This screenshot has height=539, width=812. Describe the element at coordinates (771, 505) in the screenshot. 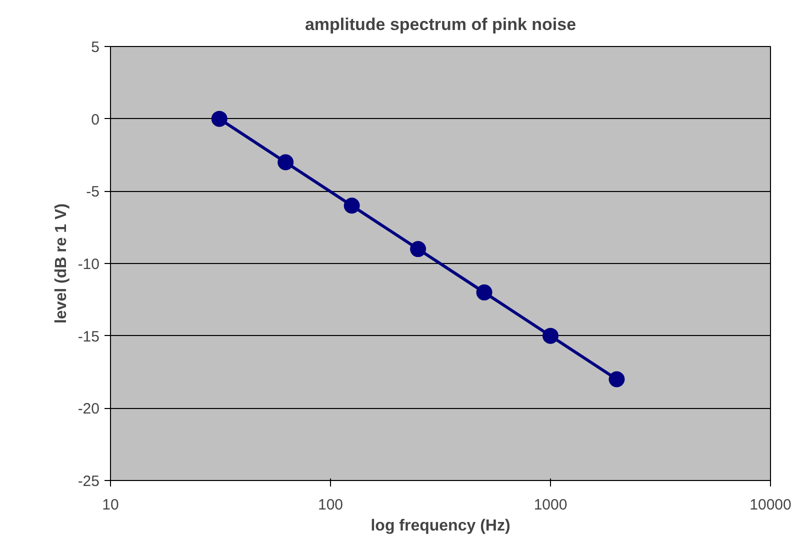

I see `x-tick-label: 10000` at that location.